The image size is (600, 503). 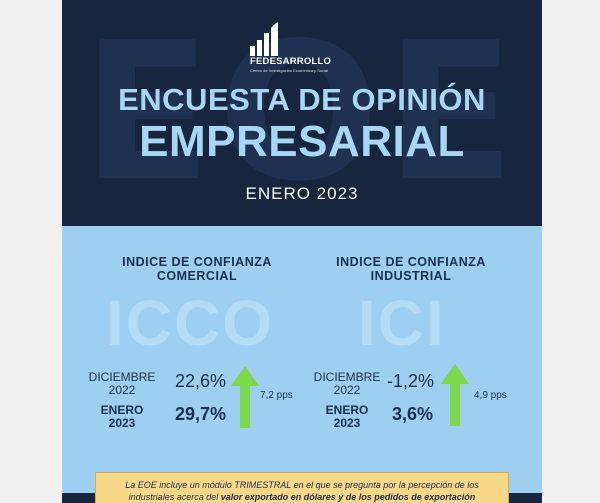 What do you see at coordinates (201, 381) in the screenshot?
I see `icco-prev-value: 22,6%` at bounding box center [201, 381].